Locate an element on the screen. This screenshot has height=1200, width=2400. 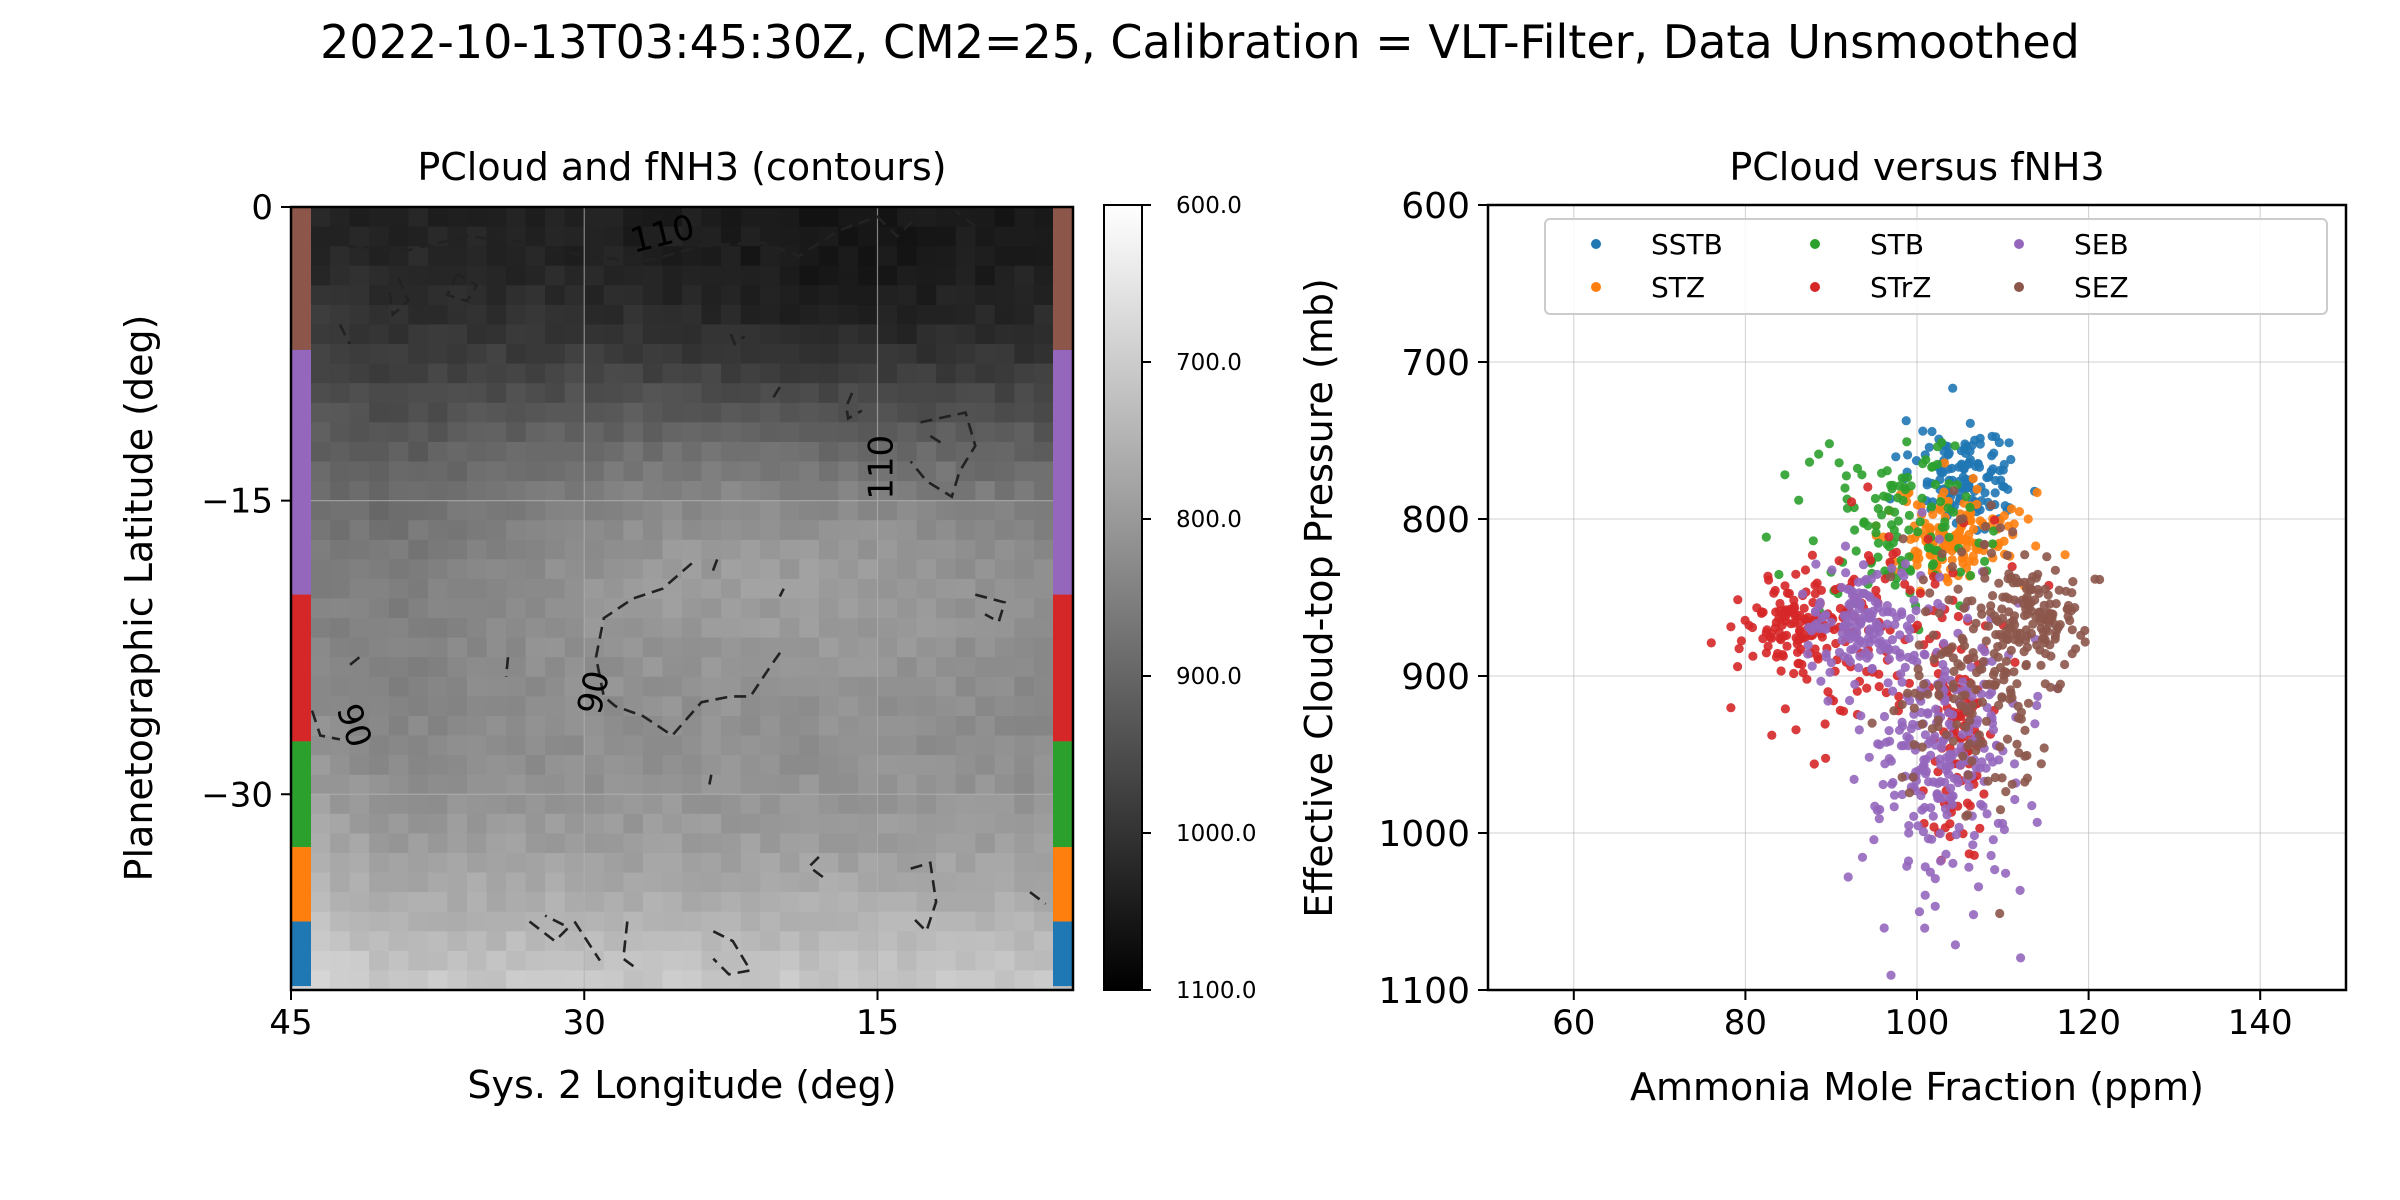
contour-line is located at coordinates (938, 440).